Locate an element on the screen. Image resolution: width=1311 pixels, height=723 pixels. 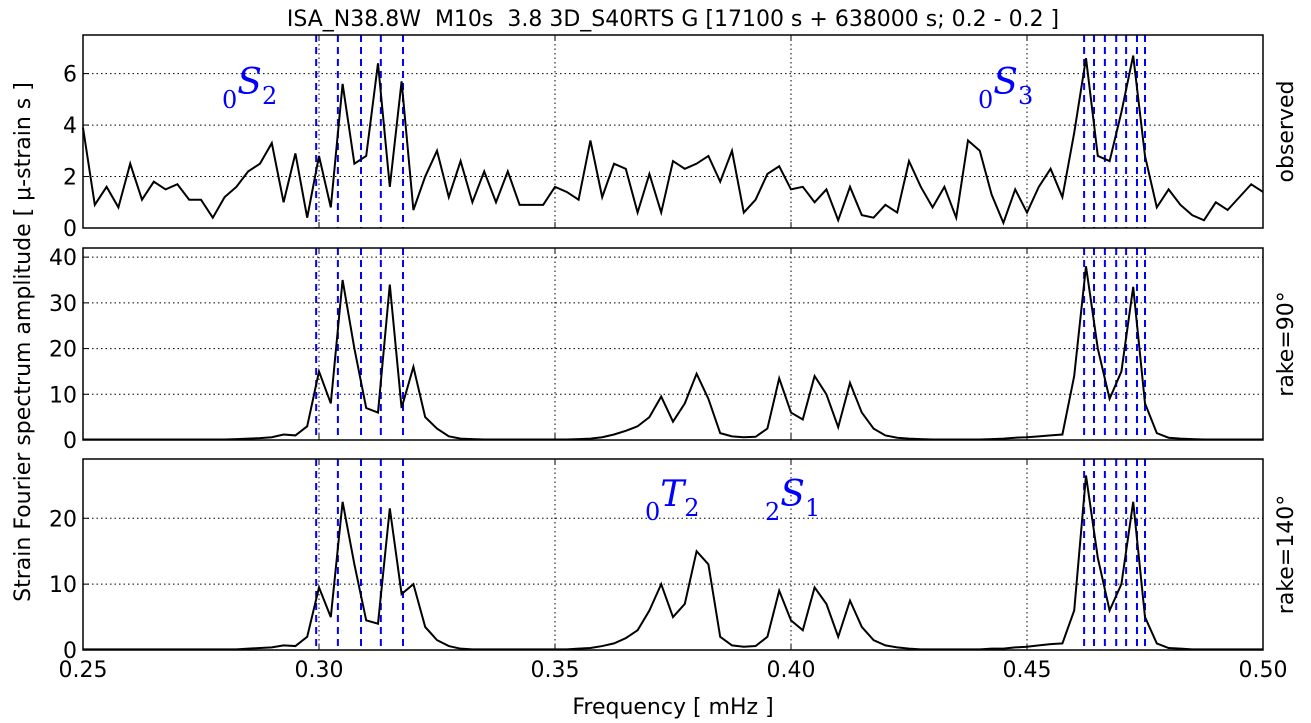
annotation-prefix: 2 is located at coordinates (772, 512).